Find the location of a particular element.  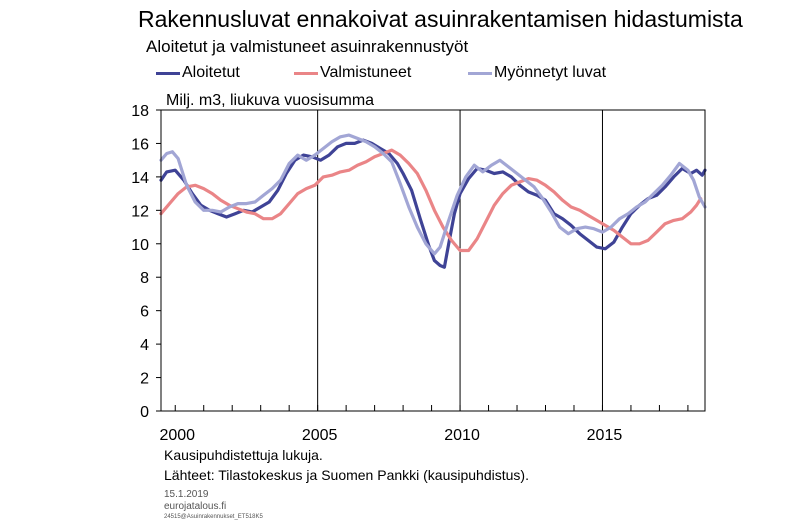

y-tick-label-4: 4 is located at coordinates (144, 345).